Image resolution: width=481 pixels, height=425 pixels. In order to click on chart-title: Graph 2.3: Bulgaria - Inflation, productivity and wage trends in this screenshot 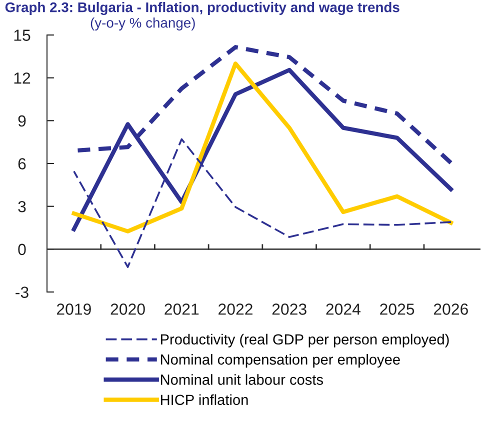, I will do `click(202, 9)`.